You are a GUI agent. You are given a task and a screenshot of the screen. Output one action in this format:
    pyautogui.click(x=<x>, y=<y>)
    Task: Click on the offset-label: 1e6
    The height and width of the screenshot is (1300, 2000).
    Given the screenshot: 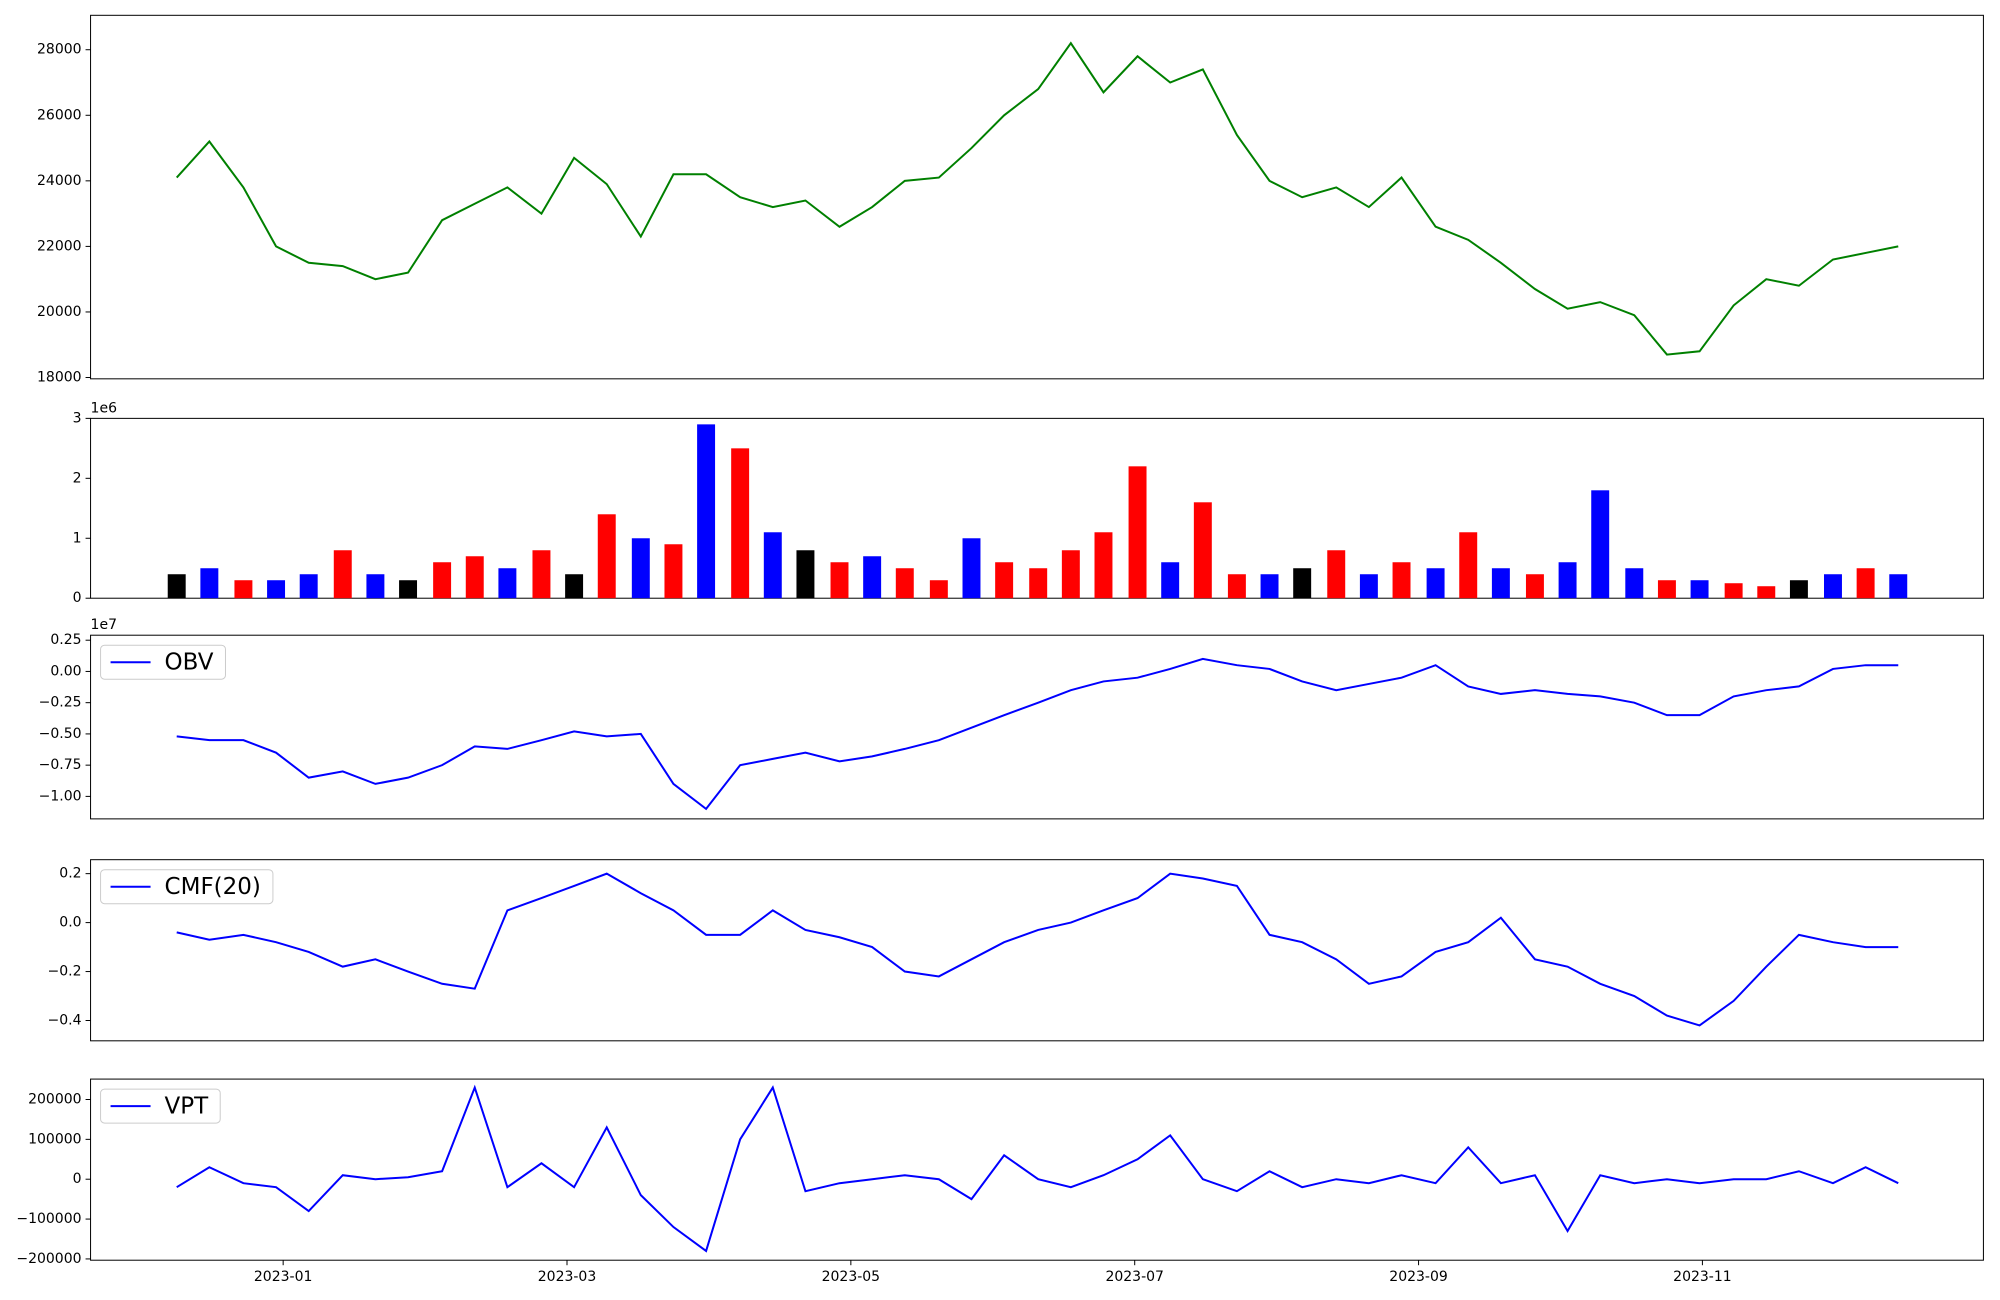 What is the action you would take?
    pyautogui.click(x=104, y=408)
    